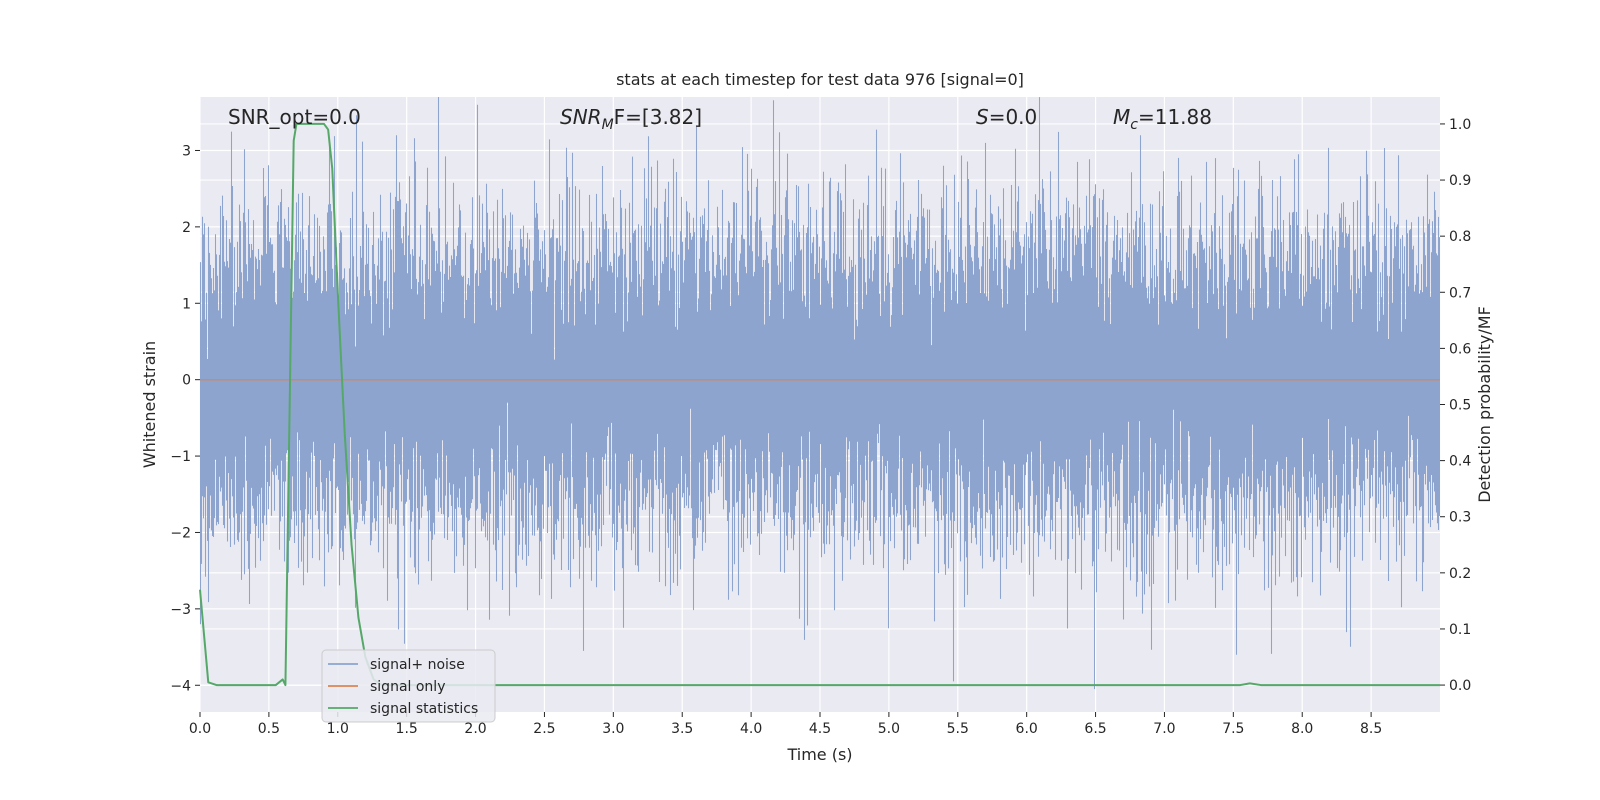 Image resolution: width=1600 pixels, height=800 pixels. I want to click on x-tick-label: 2.5, so click(544, 729).